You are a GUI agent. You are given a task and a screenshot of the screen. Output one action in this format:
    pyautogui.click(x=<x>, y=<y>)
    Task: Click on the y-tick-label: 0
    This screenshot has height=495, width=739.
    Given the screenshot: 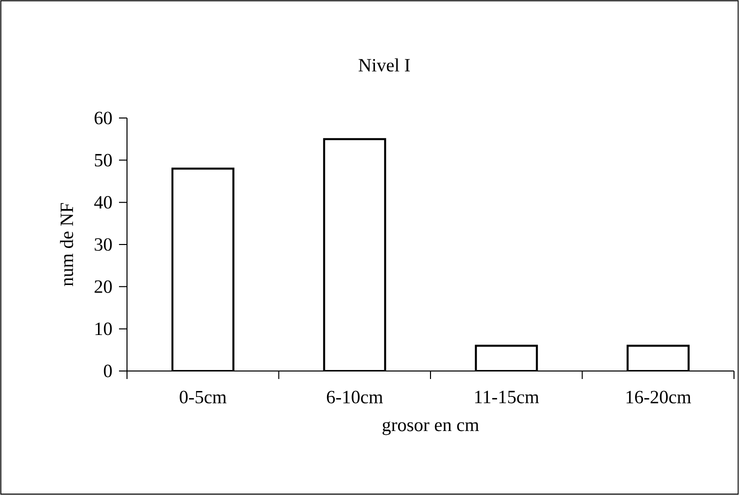 What is the action you would take?
    pyautogui.click(x=108, y=371)
    